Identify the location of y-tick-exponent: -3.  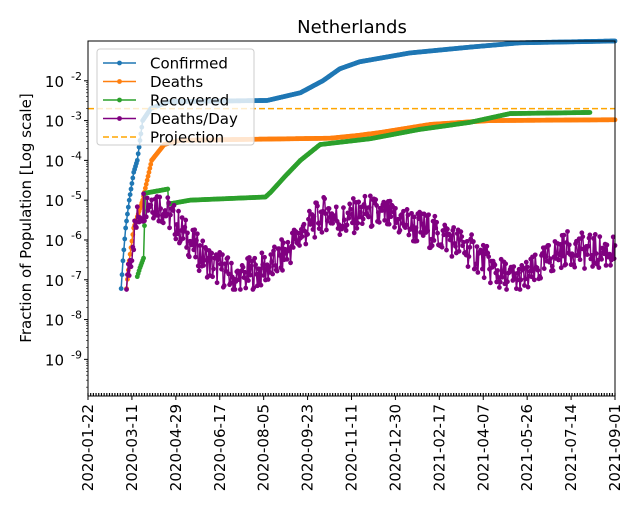
(76, 116).